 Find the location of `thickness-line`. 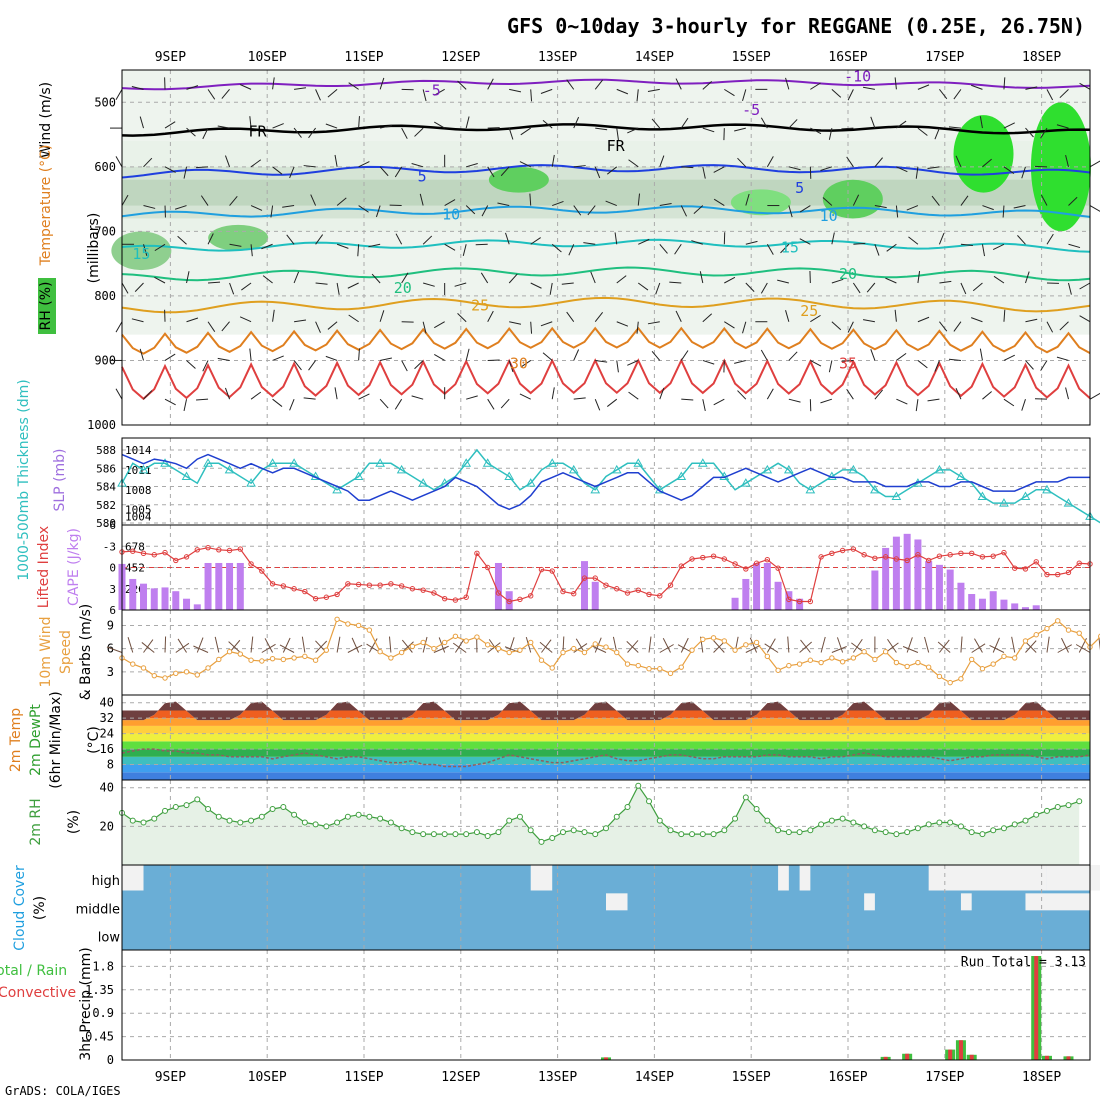

thickness-line is located at coordinates (605, 482).